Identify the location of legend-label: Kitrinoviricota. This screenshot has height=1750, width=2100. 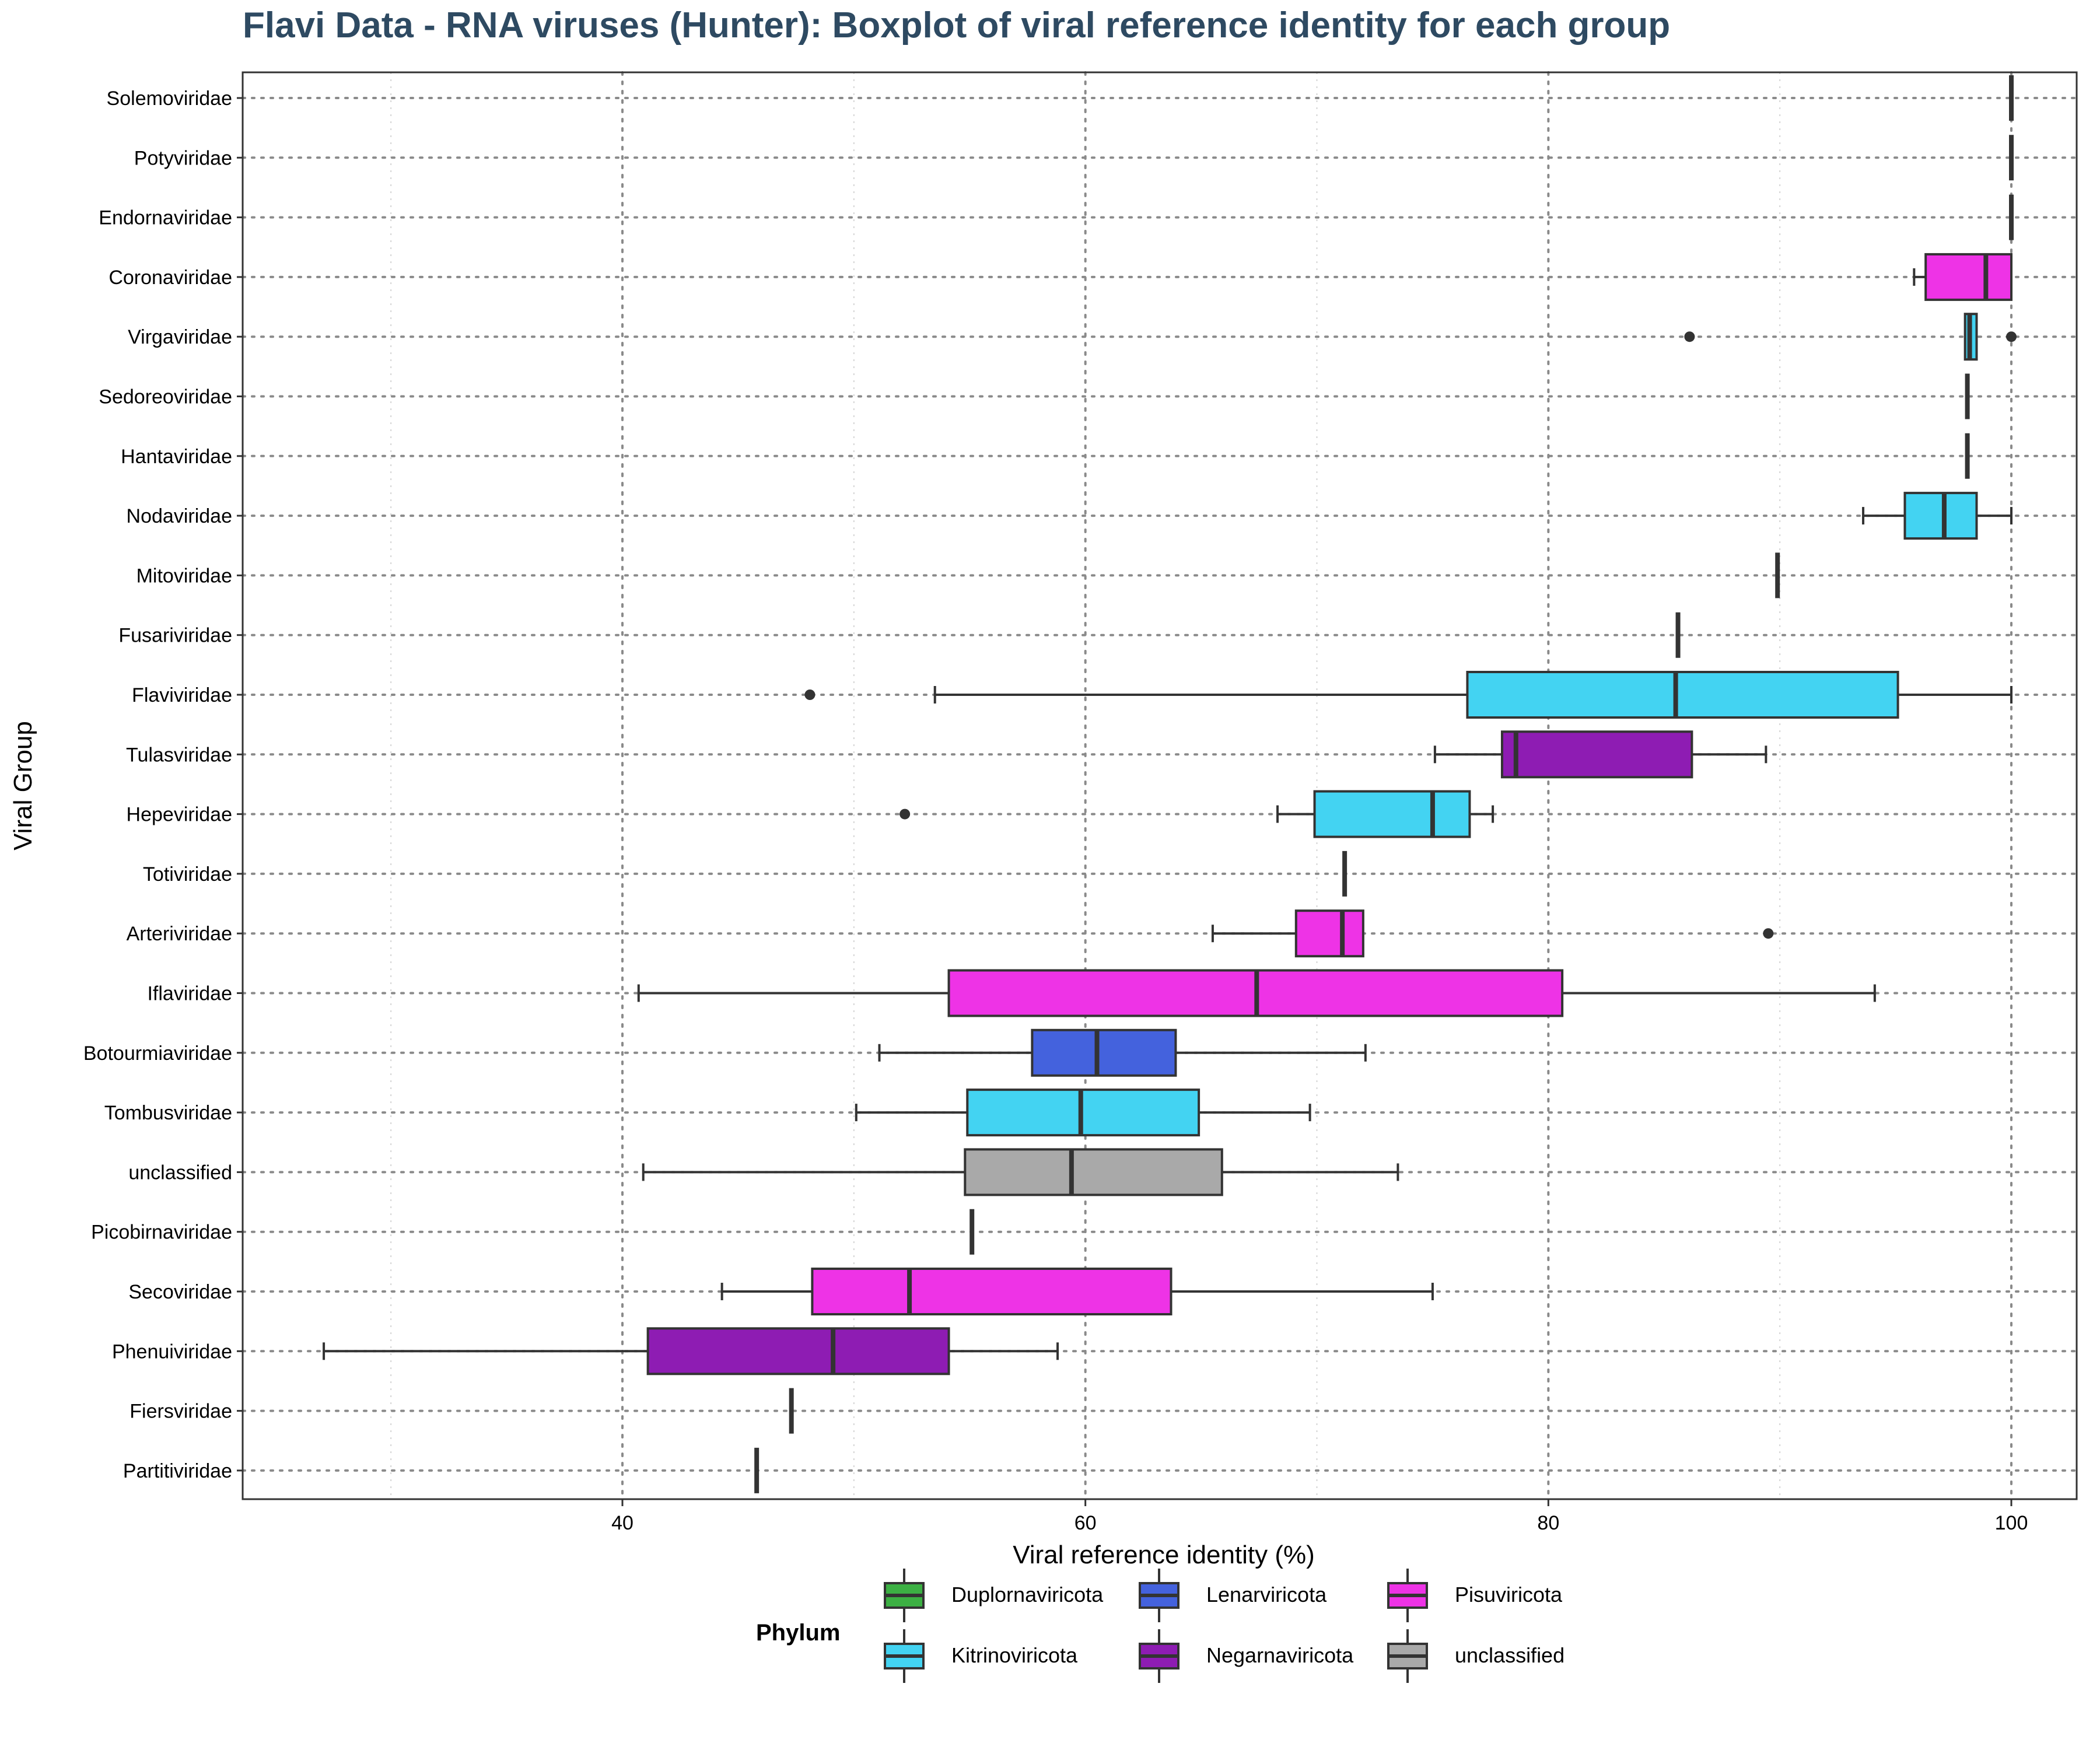
(1014, 1655).